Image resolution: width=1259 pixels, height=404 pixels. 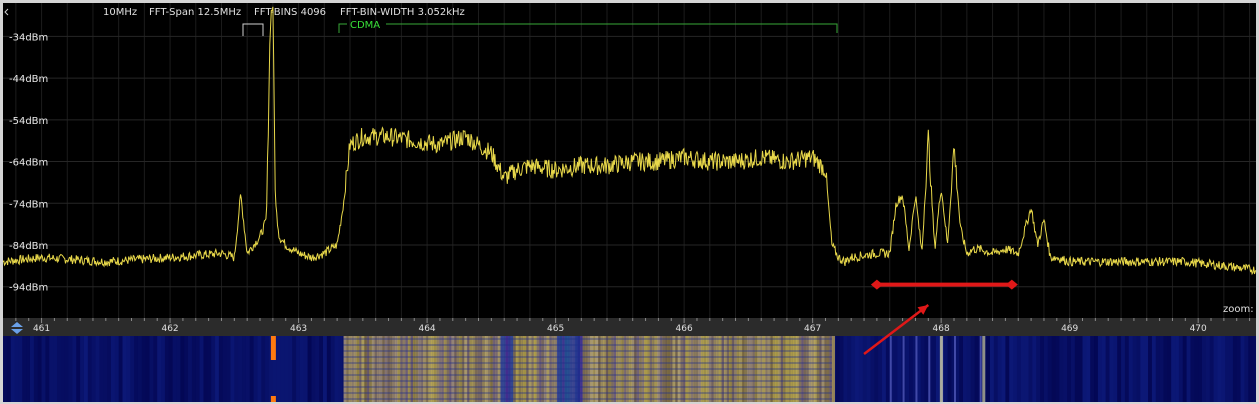 What do you see at coordinates (684, 329) in the screenshot?
I see `x-tick-label: 466` at bounding box center [684, 329].